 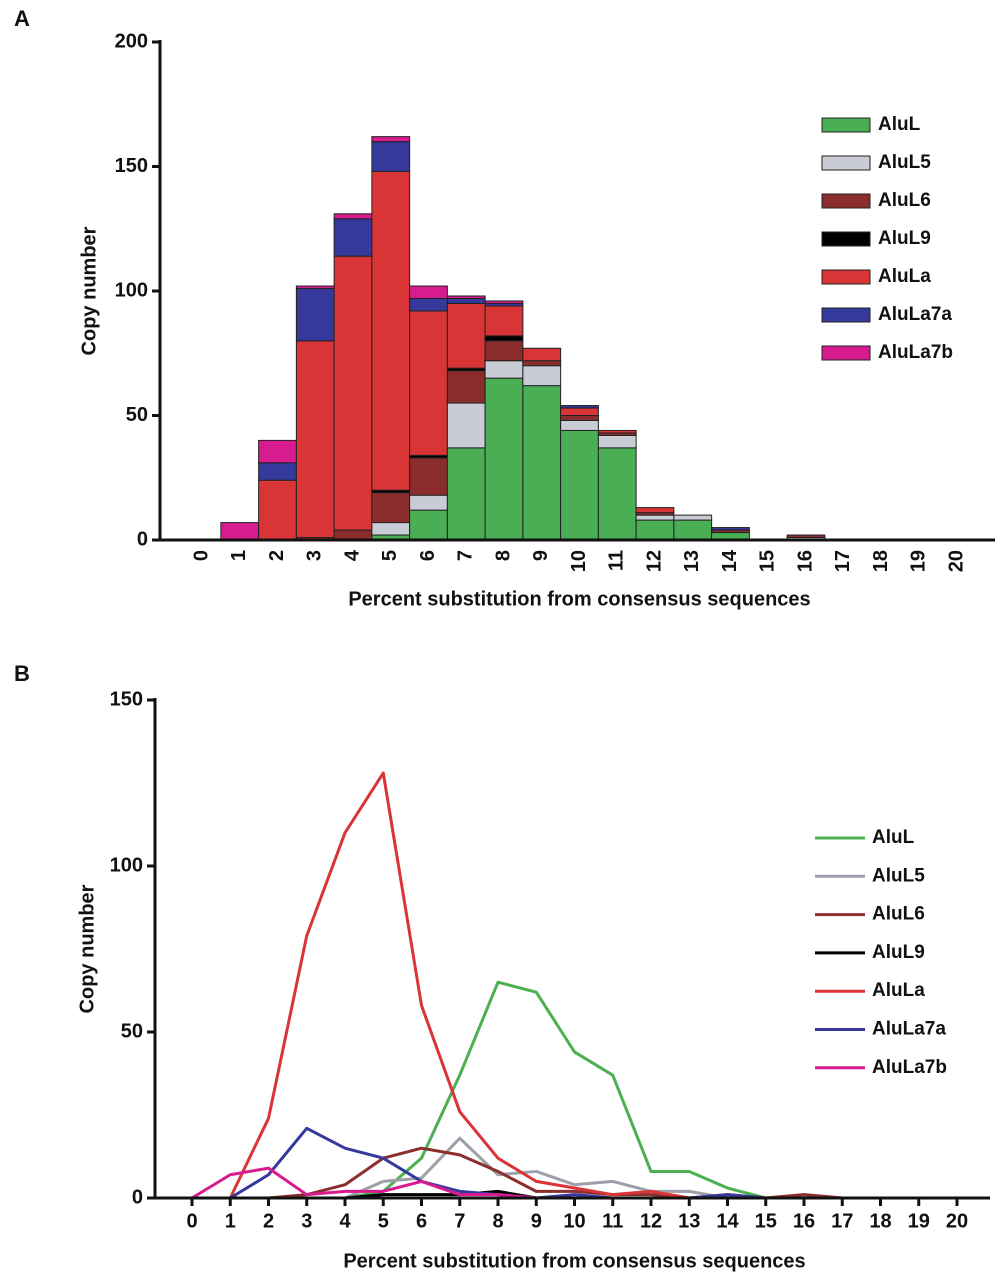 I want to click on y-tick-label: 0, so click(x=137, y=1197).